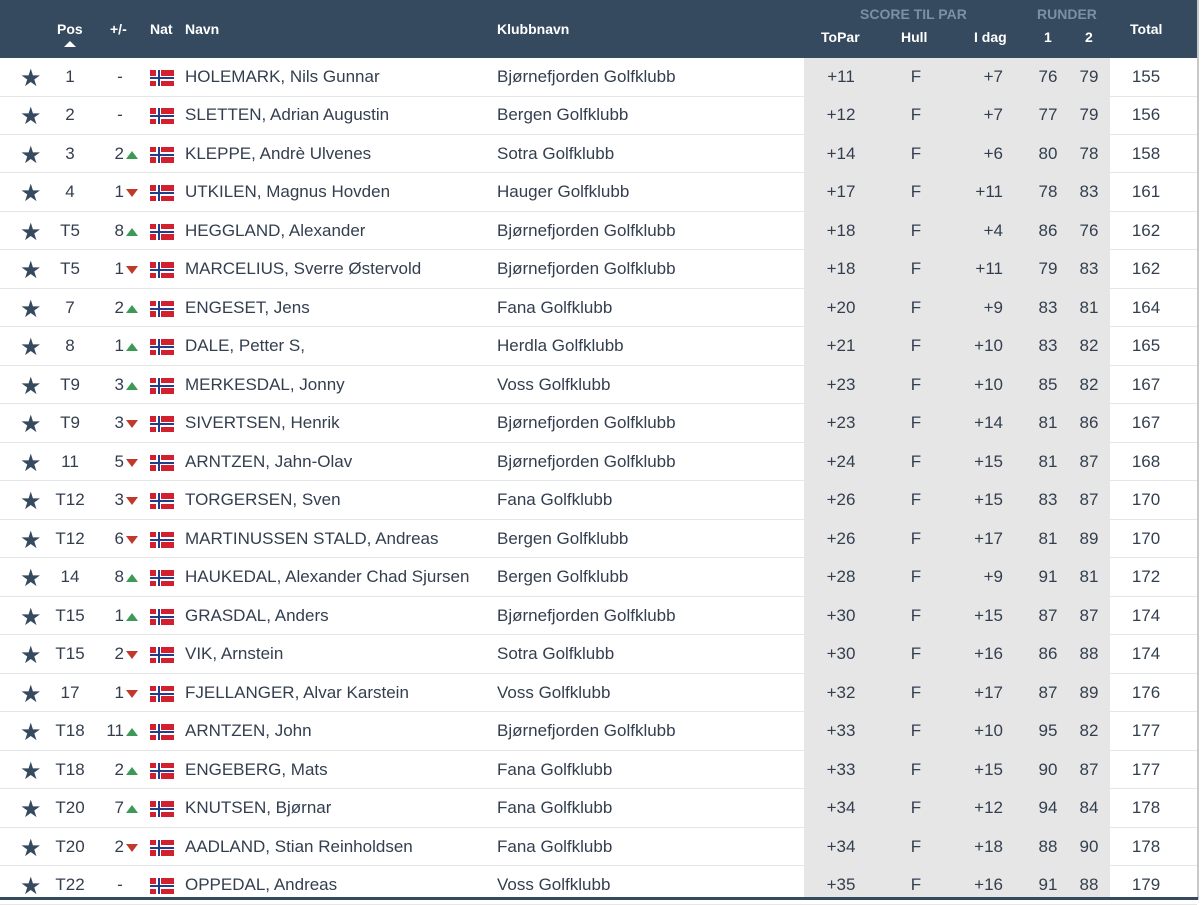 This screenshot has width=1201, height=905. I want to click on player-name: FJELLANGER, Alvar Karstein, so click(297, 692).